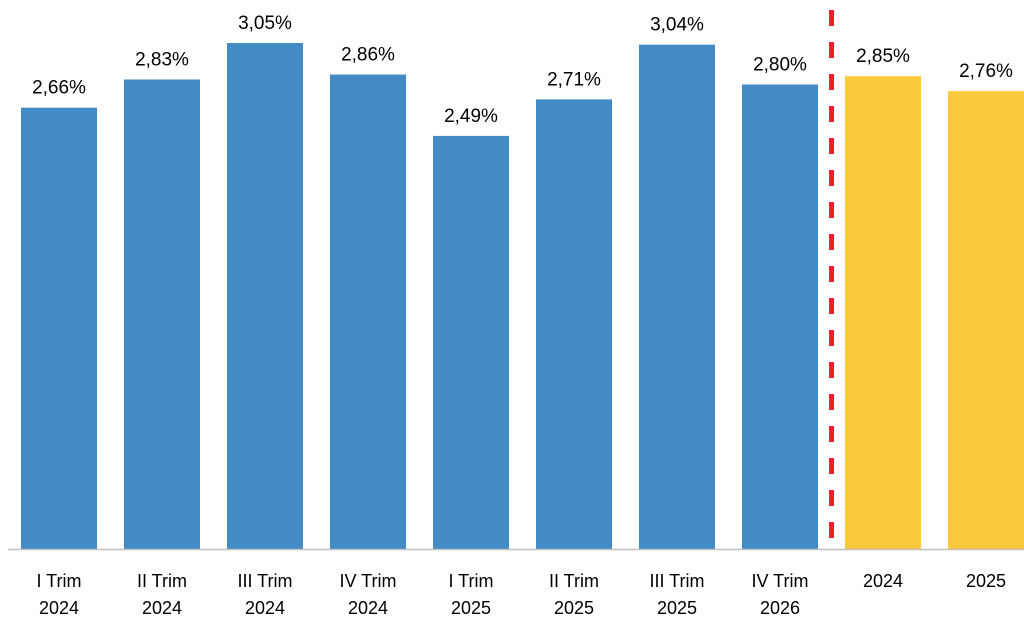 Image resolution: width=1024 pixels, height=619 pixels. I want to click on data-label-7: 3,04%, so click(677, 25).